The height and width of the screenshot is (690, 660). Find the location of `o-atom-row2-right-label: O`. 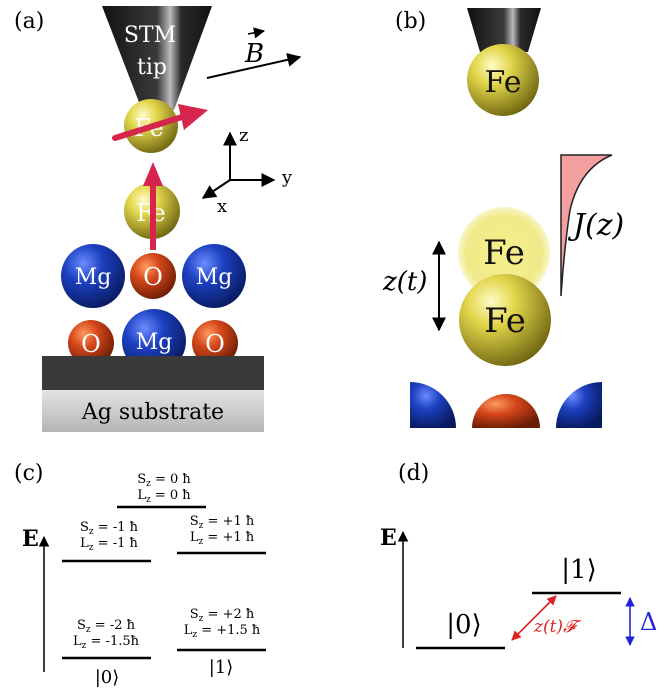

o-atom-row2-right-label: O is located at coordinates (215, 344).